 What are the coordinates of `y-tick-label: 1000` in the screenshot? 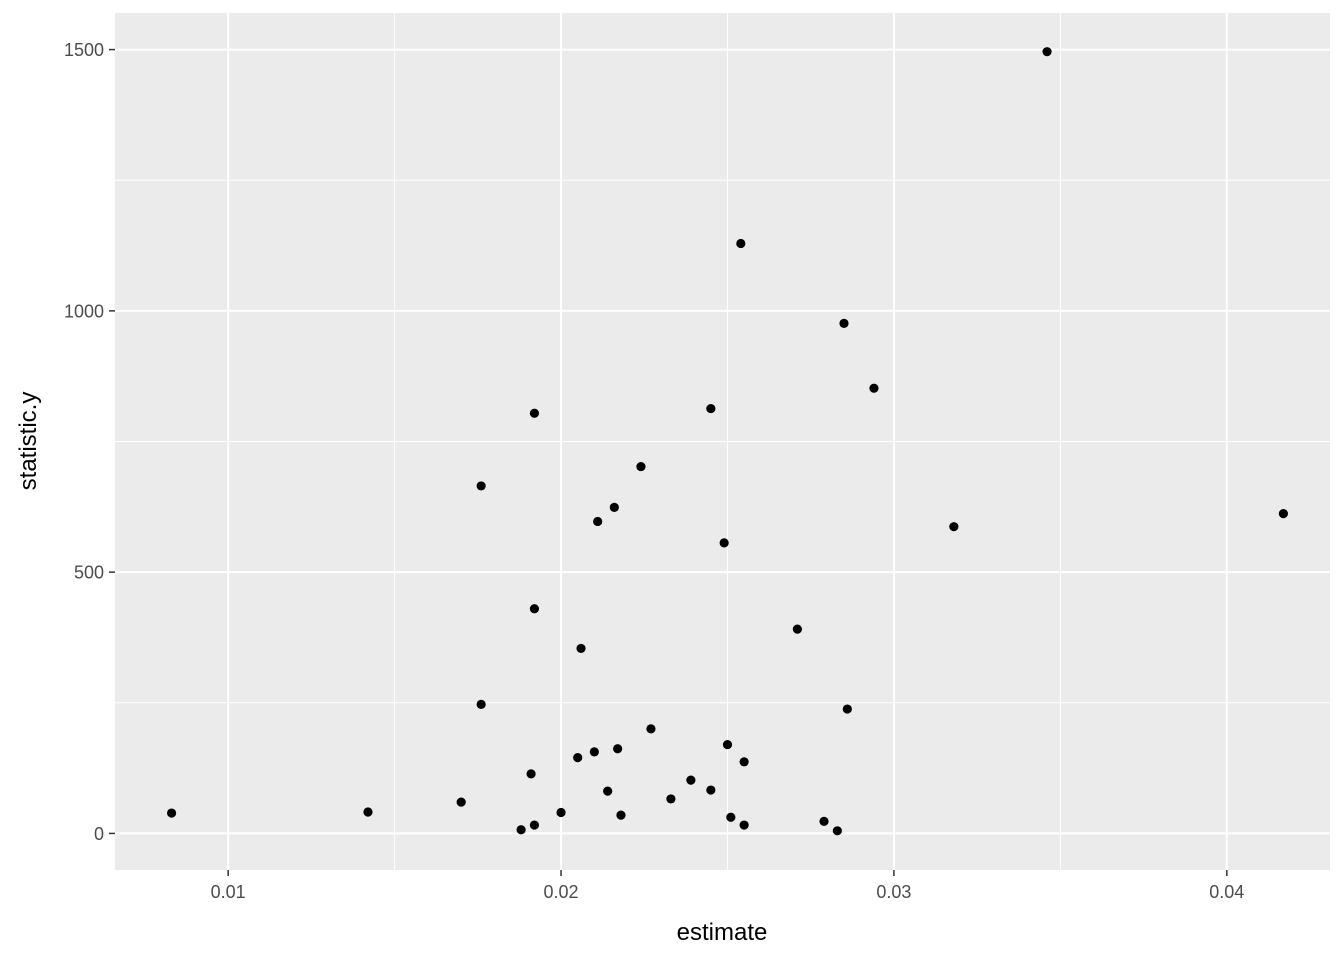 It's located at (84, 311).